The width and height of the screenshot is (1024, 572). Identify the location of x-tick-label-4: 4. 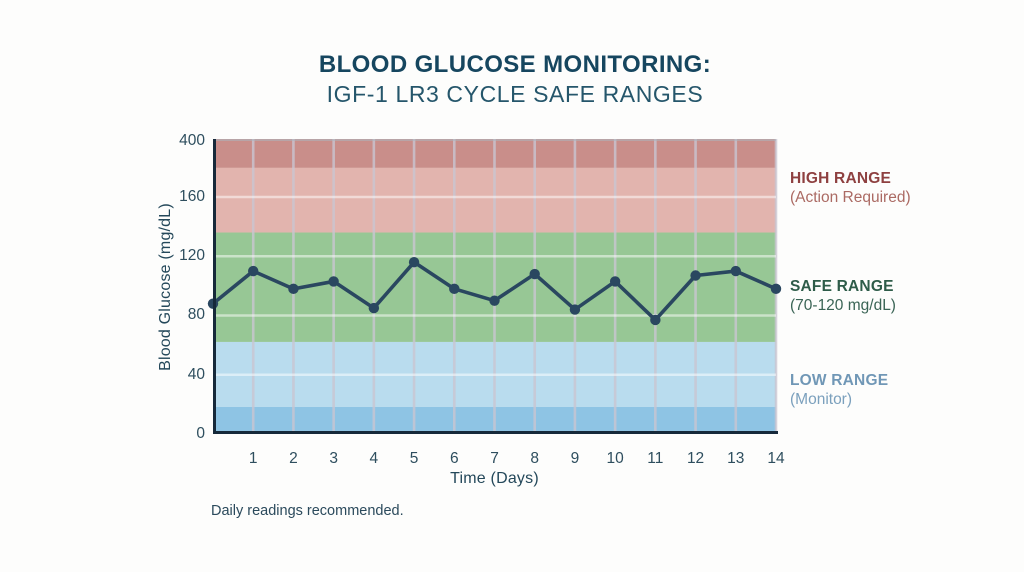
(374, 458).